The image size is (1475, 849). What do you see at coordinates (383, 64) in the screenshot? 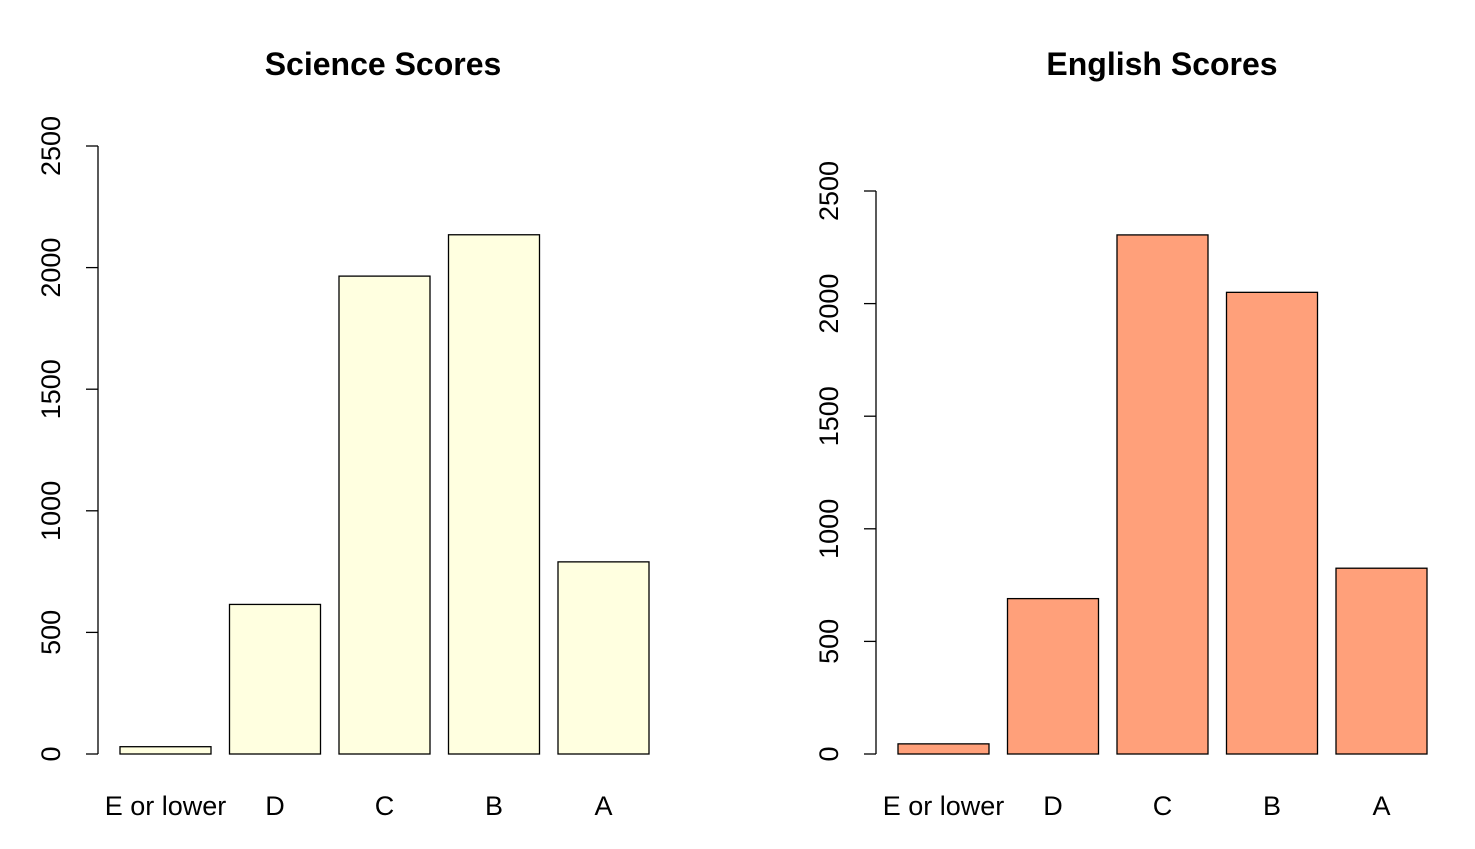
I see `chart-title: Science Scores` at bounding box center [383, 64].